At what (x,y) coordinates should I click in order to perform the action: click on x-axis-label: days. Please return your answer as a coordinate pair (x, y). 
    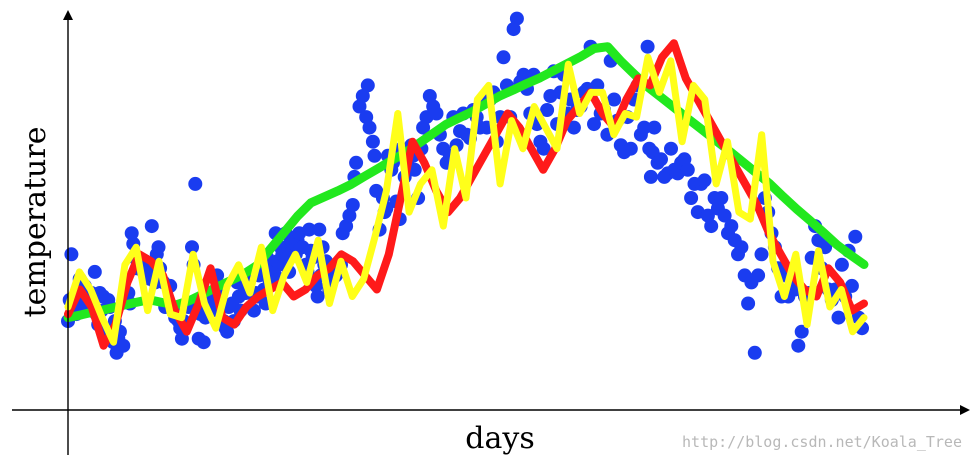
    Looking at the image, I should click on (499, 438).